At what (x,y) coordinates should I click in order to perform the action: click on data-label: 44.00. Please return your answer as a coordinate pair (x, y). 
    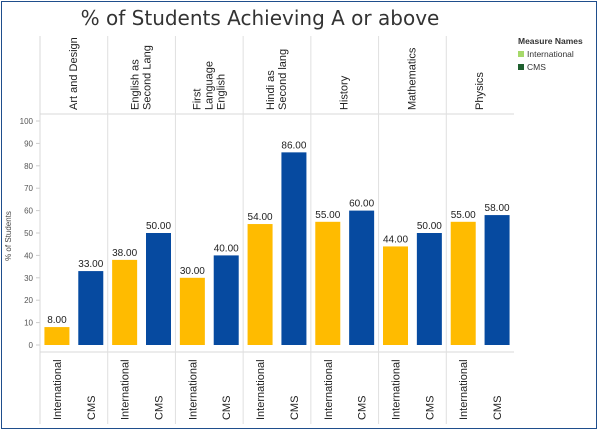
    Looking at the image, I should click on (395, 239).